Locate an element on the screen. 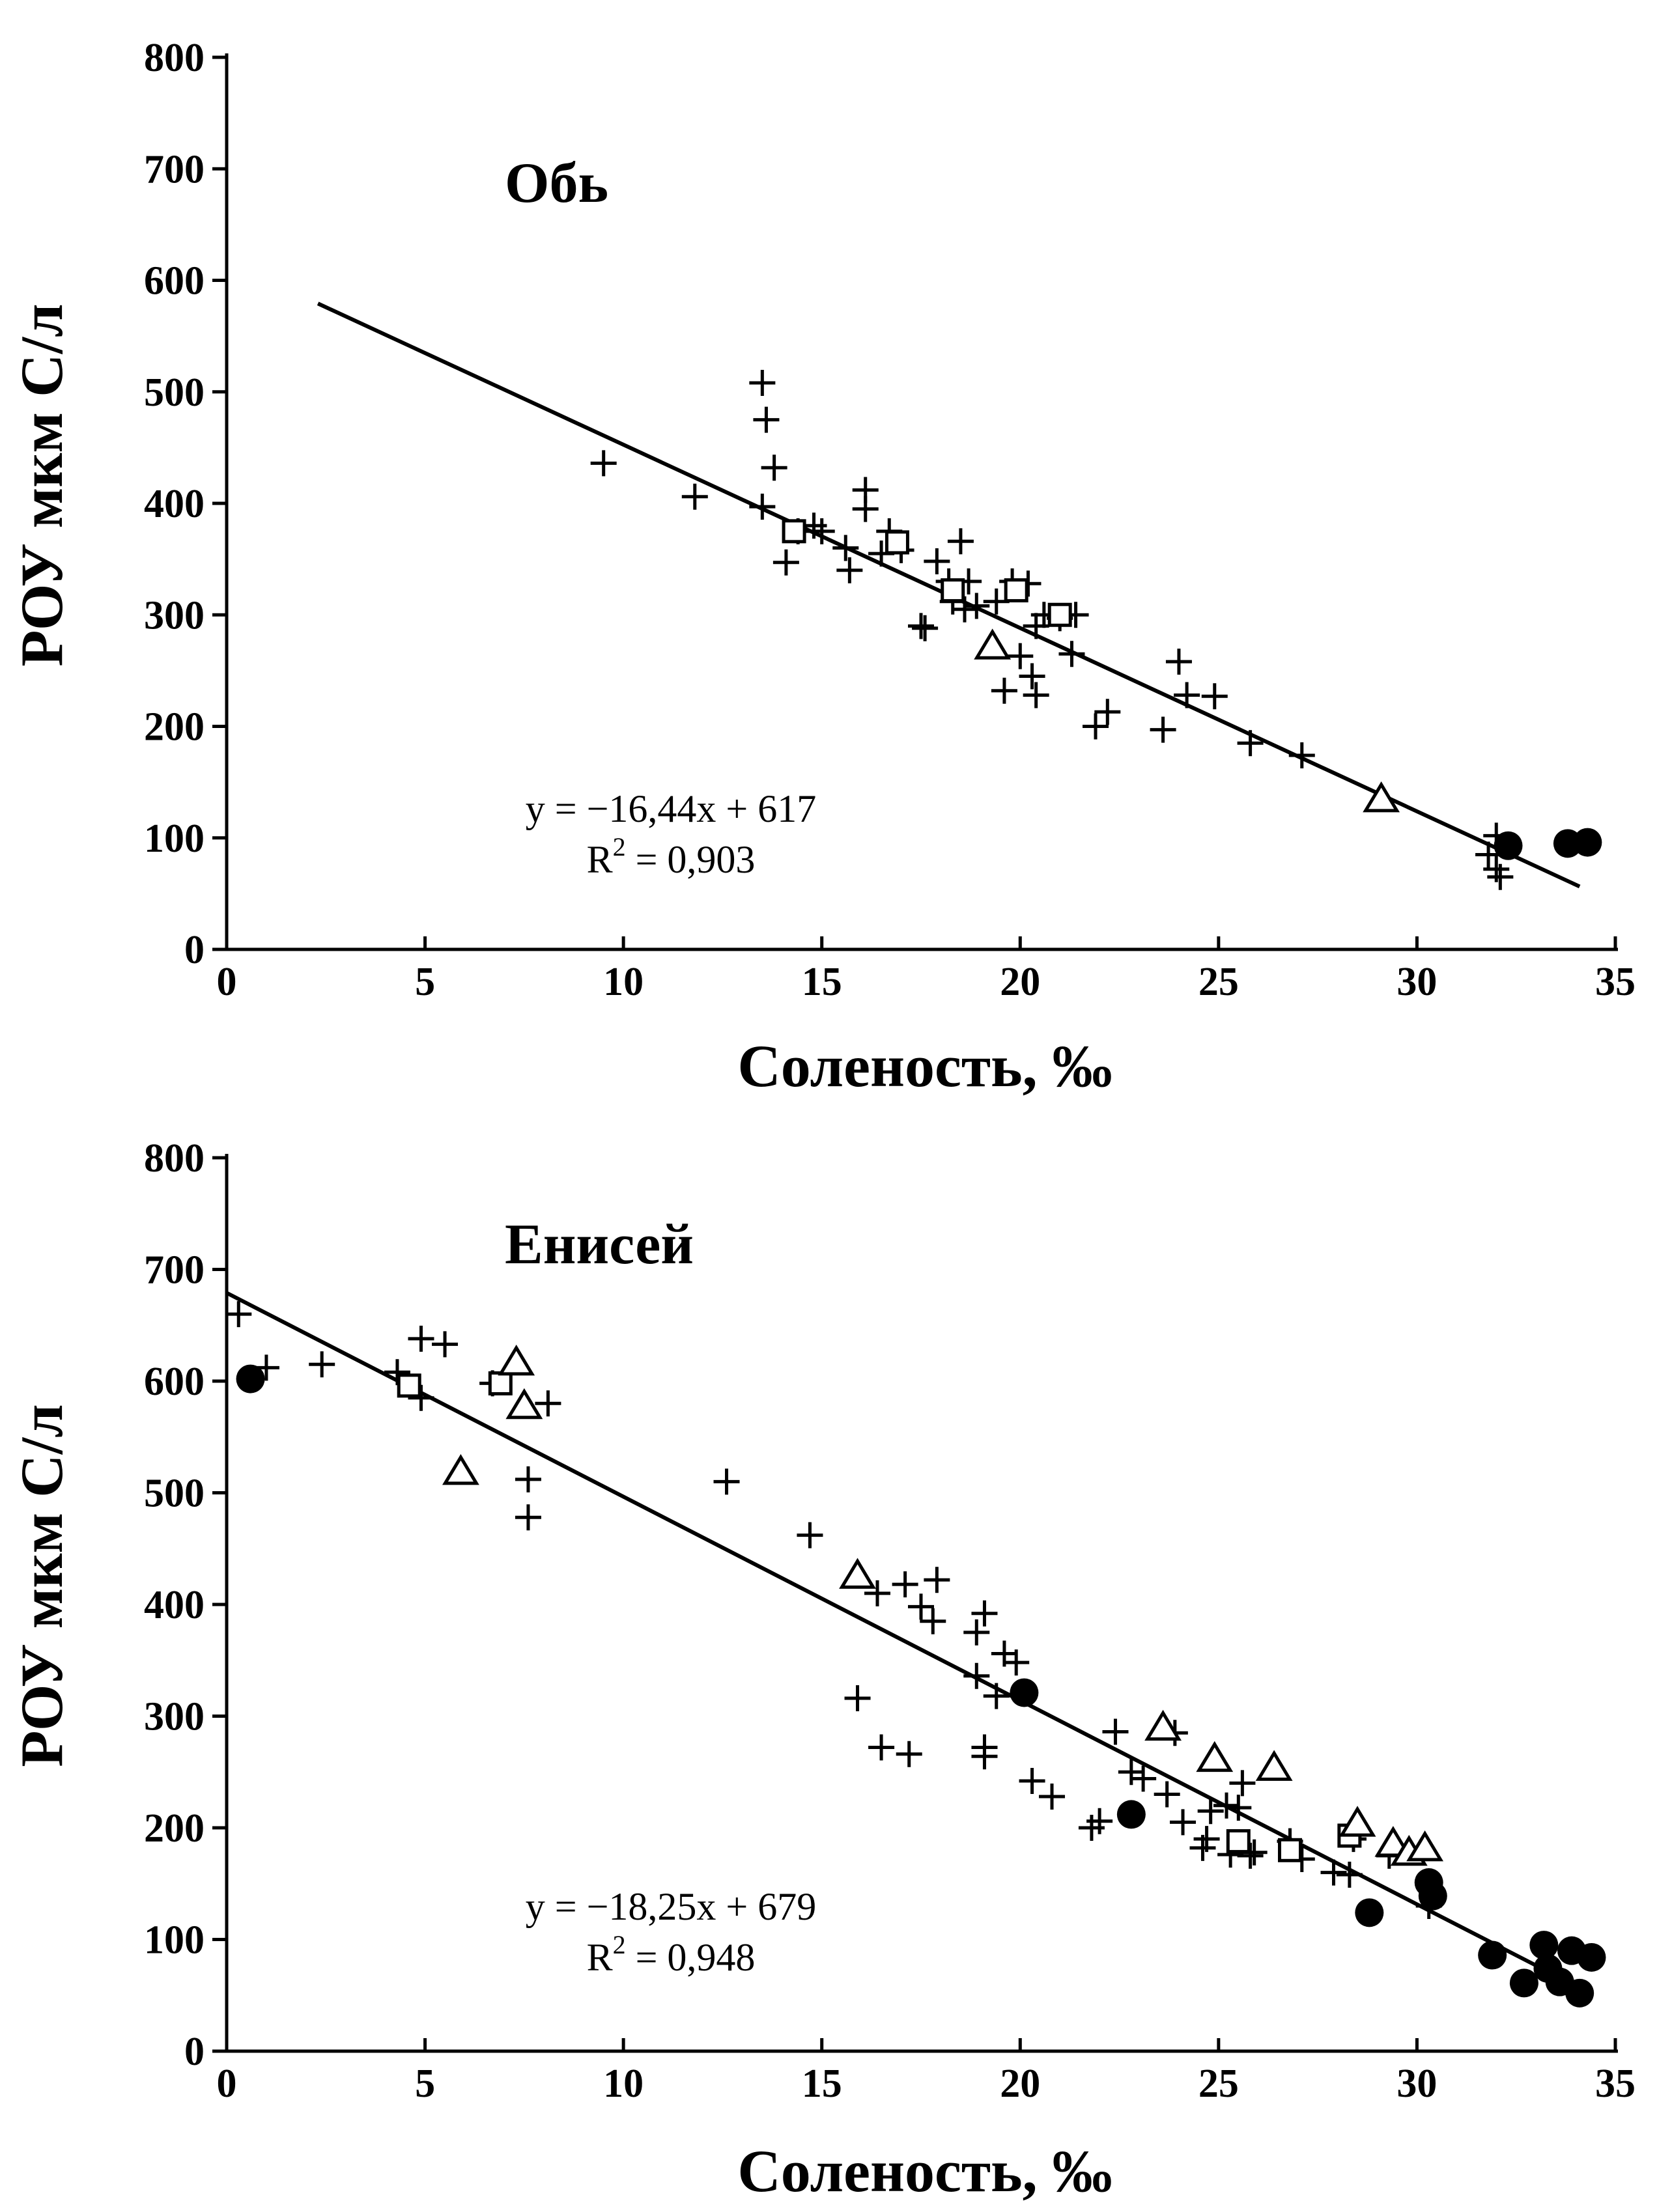  y-tick-label-ob: 500 is located at coordinates (174, 393).